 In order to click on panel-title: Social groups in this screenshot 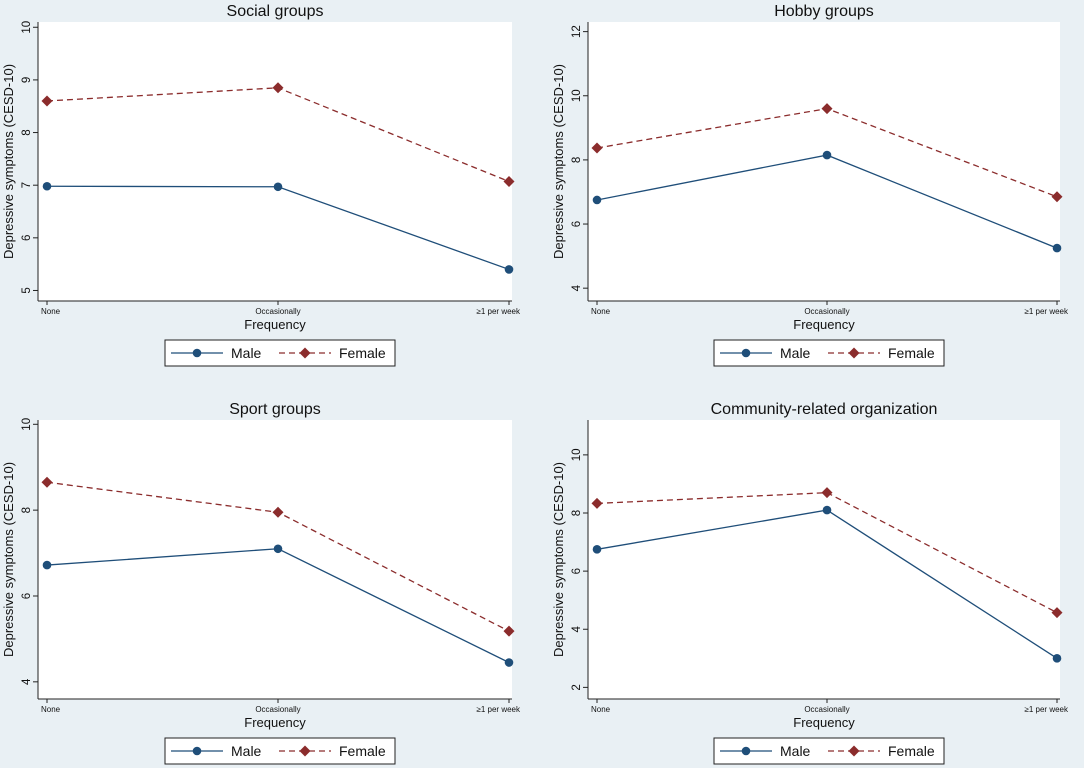, I will do `click(275, 11)`.